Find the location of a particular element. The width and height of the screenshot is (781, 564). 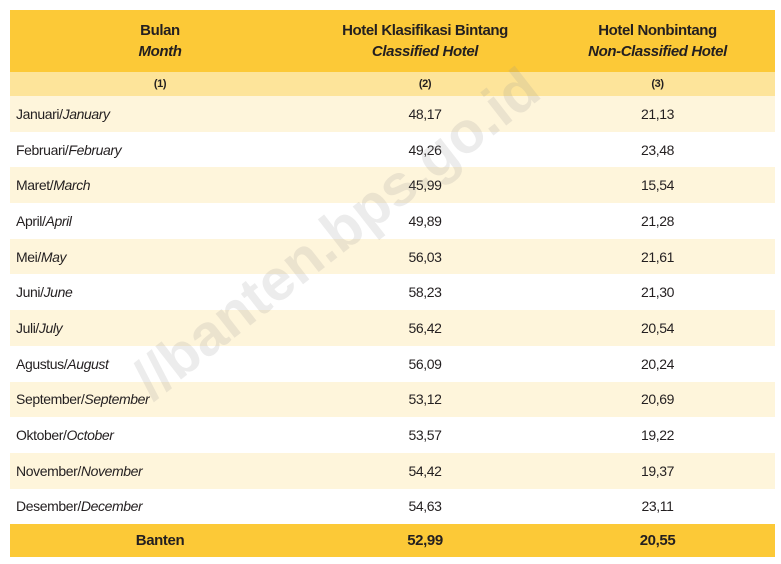

month-cell: April/April is located at coordinates (160, 221).